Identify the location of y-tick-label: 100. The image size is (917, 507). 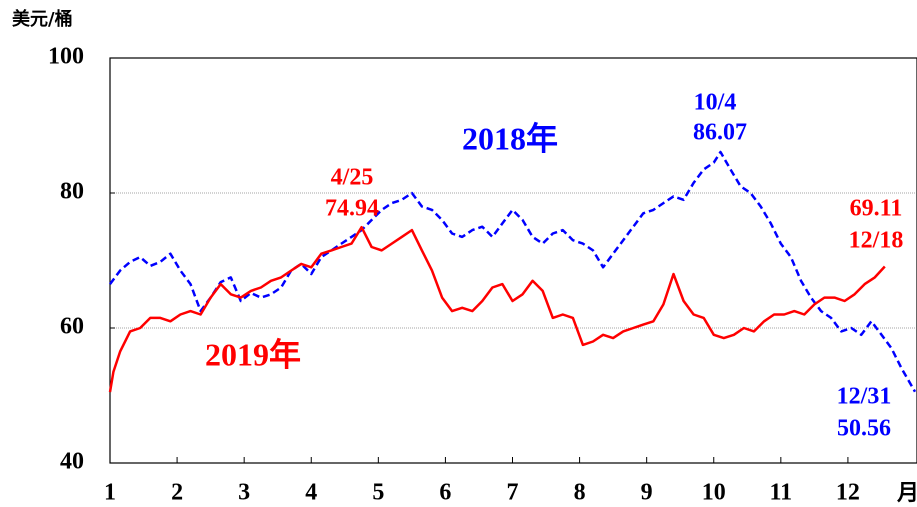
(66, 57).